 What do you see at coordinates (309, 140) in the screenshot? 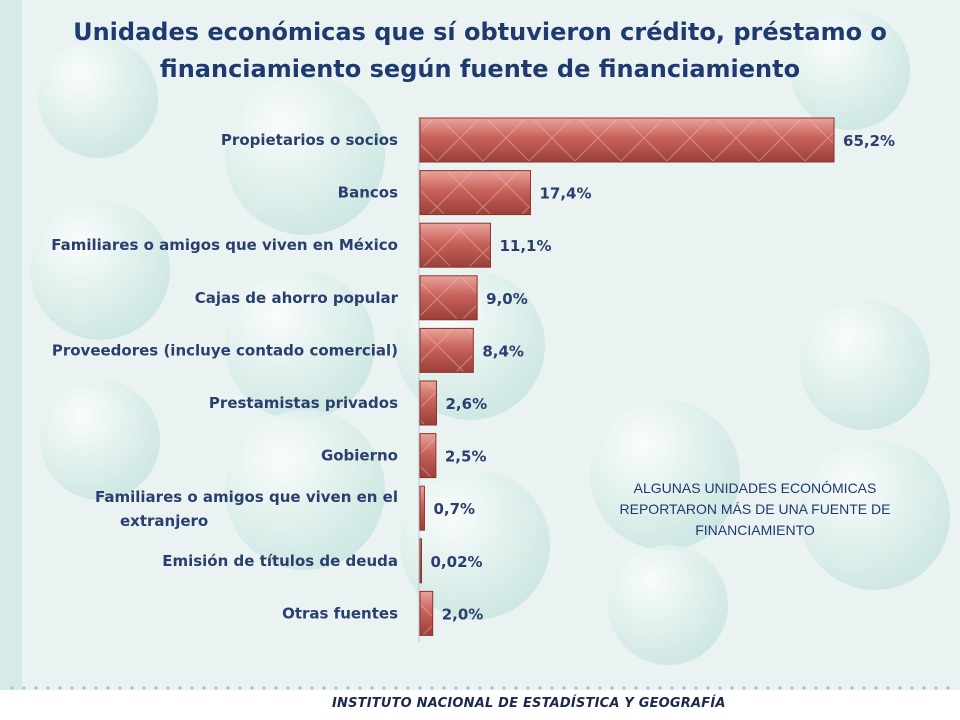
I see `category-label: Propietarios o socios` at bounding box center [309, 140].